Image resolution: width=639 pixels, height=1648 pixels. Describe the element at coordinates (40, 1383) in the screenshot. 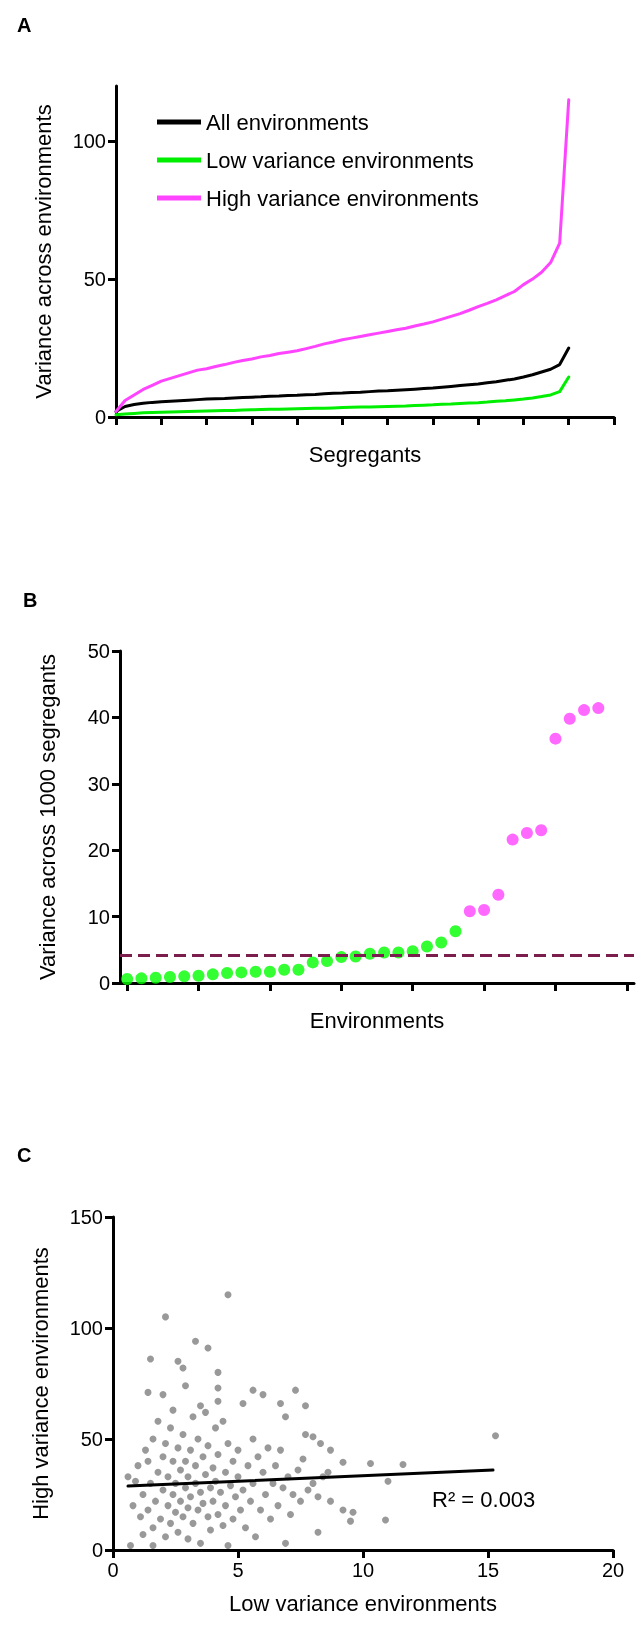

I see `y-axis-title: High variance environments` at that location.